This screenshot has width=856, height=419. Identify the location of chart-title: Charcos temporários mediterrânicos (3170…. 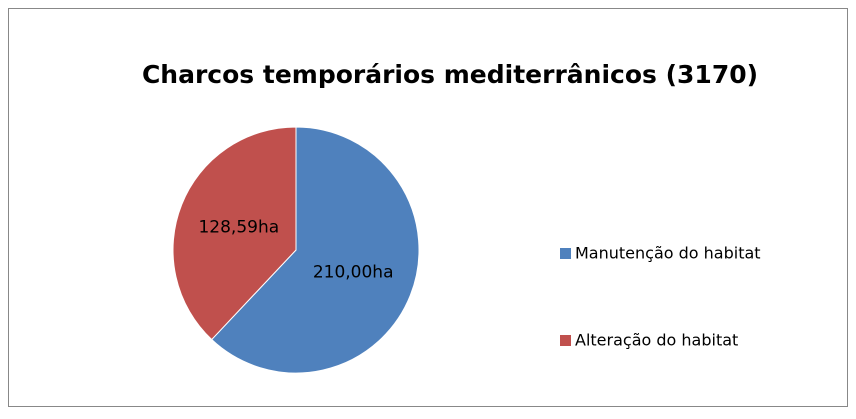
(450, 74).